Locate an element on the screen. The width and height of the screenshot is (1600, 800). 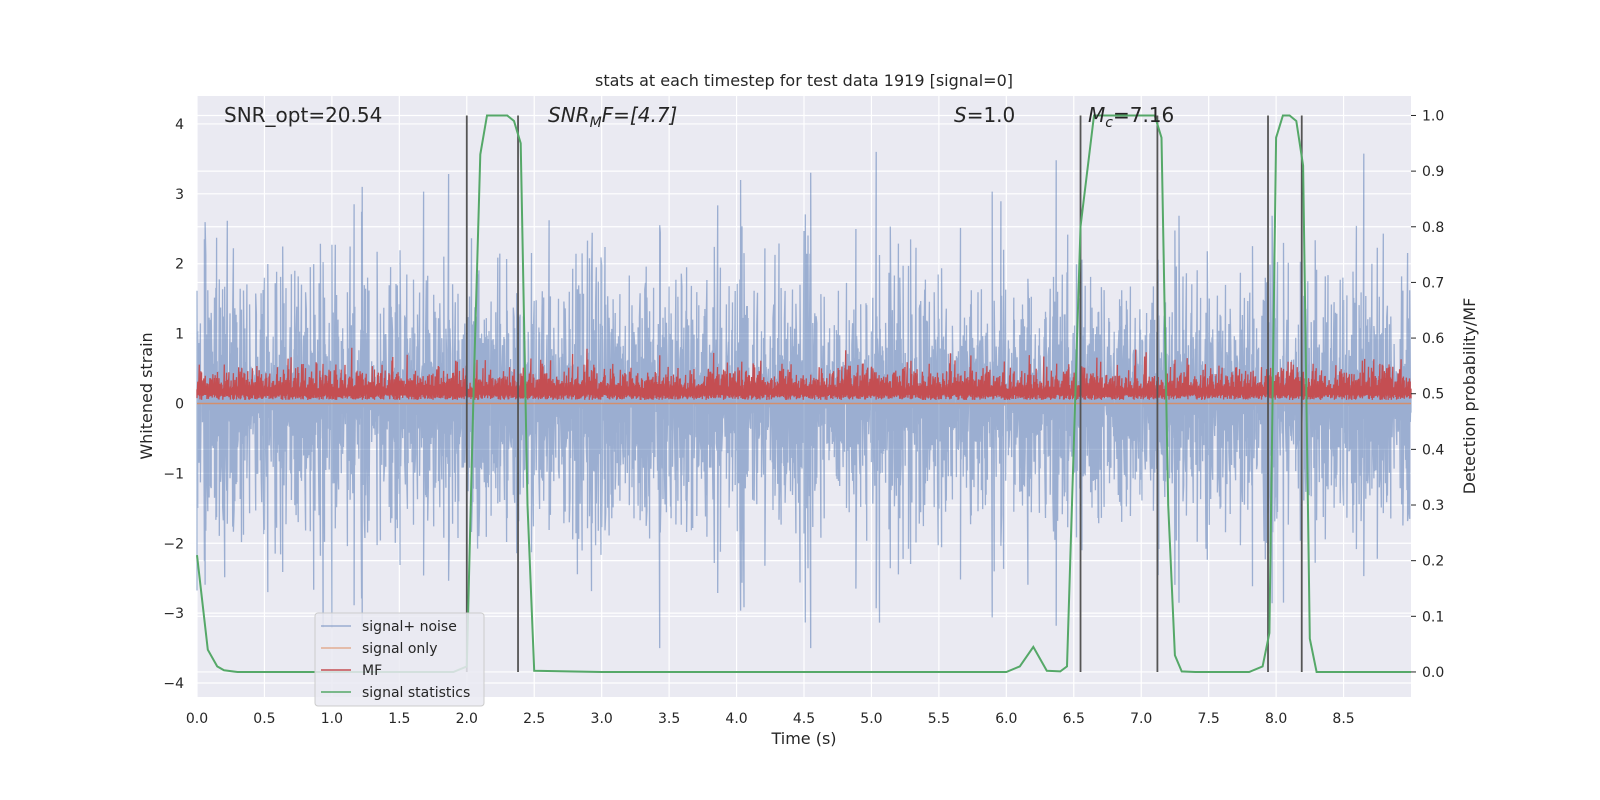
annotation-s: S=1.0 is located at coordinates (984, 115).